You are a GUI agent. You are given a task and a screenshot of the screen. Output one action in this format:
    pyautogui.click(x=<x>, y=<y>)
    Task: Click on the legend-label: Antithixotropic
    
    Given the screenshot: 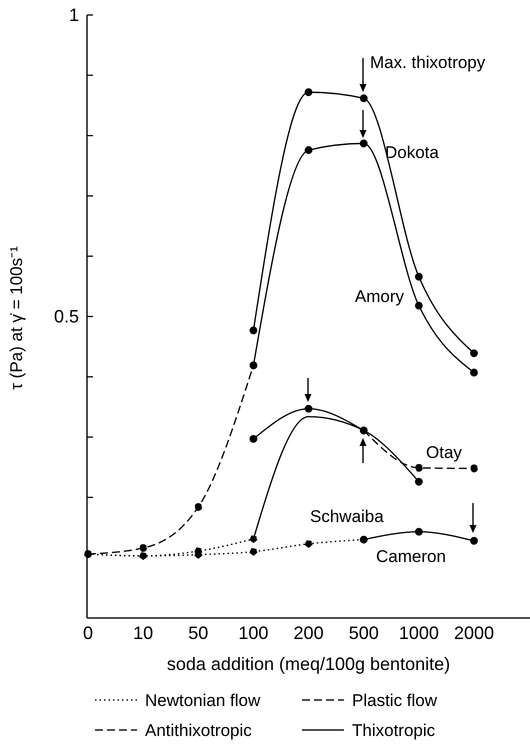 What is the action you would take?
    pyautogui.click(x=198, y=730)
    